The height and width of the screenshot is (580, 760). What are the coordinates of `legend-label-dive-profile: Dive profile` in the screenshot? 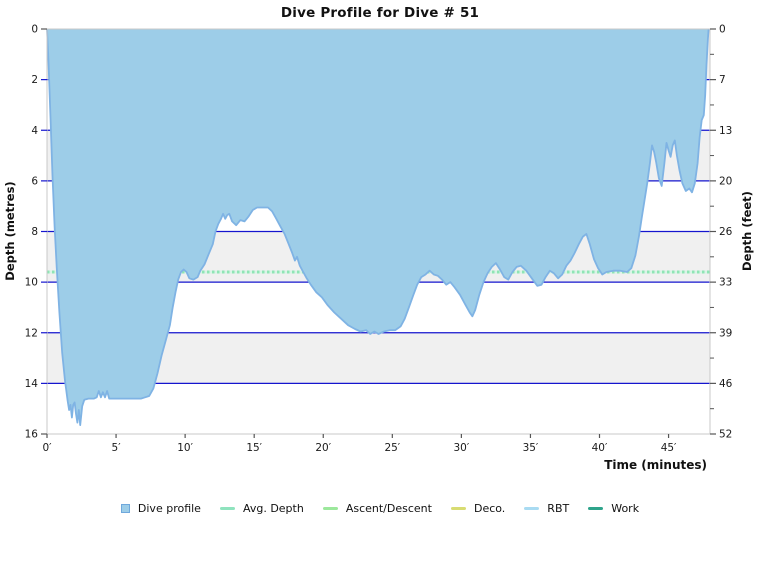 It's located at (169, 508).